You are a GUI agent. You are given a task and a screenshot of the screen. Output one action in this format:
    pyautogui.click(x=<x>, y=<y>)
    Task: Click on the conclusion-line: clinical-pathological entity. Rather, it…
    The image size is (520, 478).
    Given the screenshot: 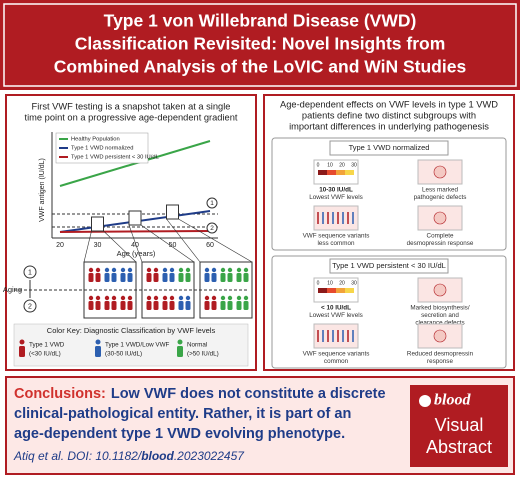 What is the action you would take?
    pyautogui.click(x=182, y=414)
    